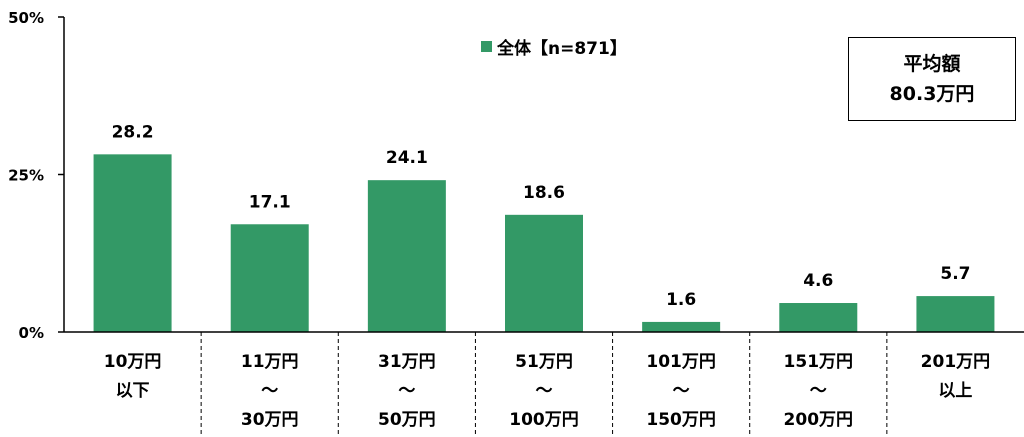 This screenshot has height=437, width=1024. I want to click on y-tick-label: 25%, so click(26, 176).